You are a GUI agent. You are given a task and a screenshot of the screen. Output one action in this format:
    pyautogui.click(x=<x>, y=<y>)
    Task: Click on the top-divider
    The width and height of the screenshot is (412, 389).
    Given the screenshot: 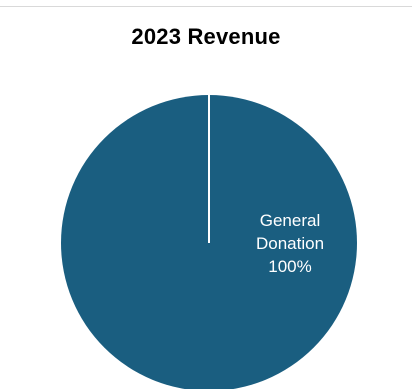 What is the action you would take?
    pyautogui.click(x=206, y=6)
    